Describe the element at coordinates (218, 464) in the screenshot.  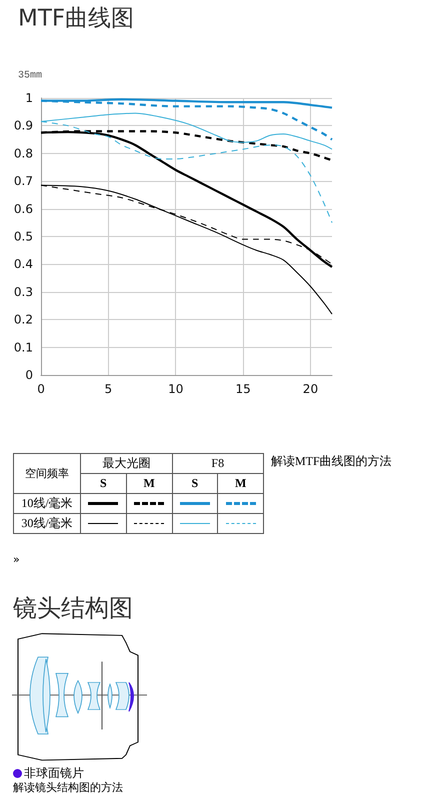
I see `text: F8` at that location.